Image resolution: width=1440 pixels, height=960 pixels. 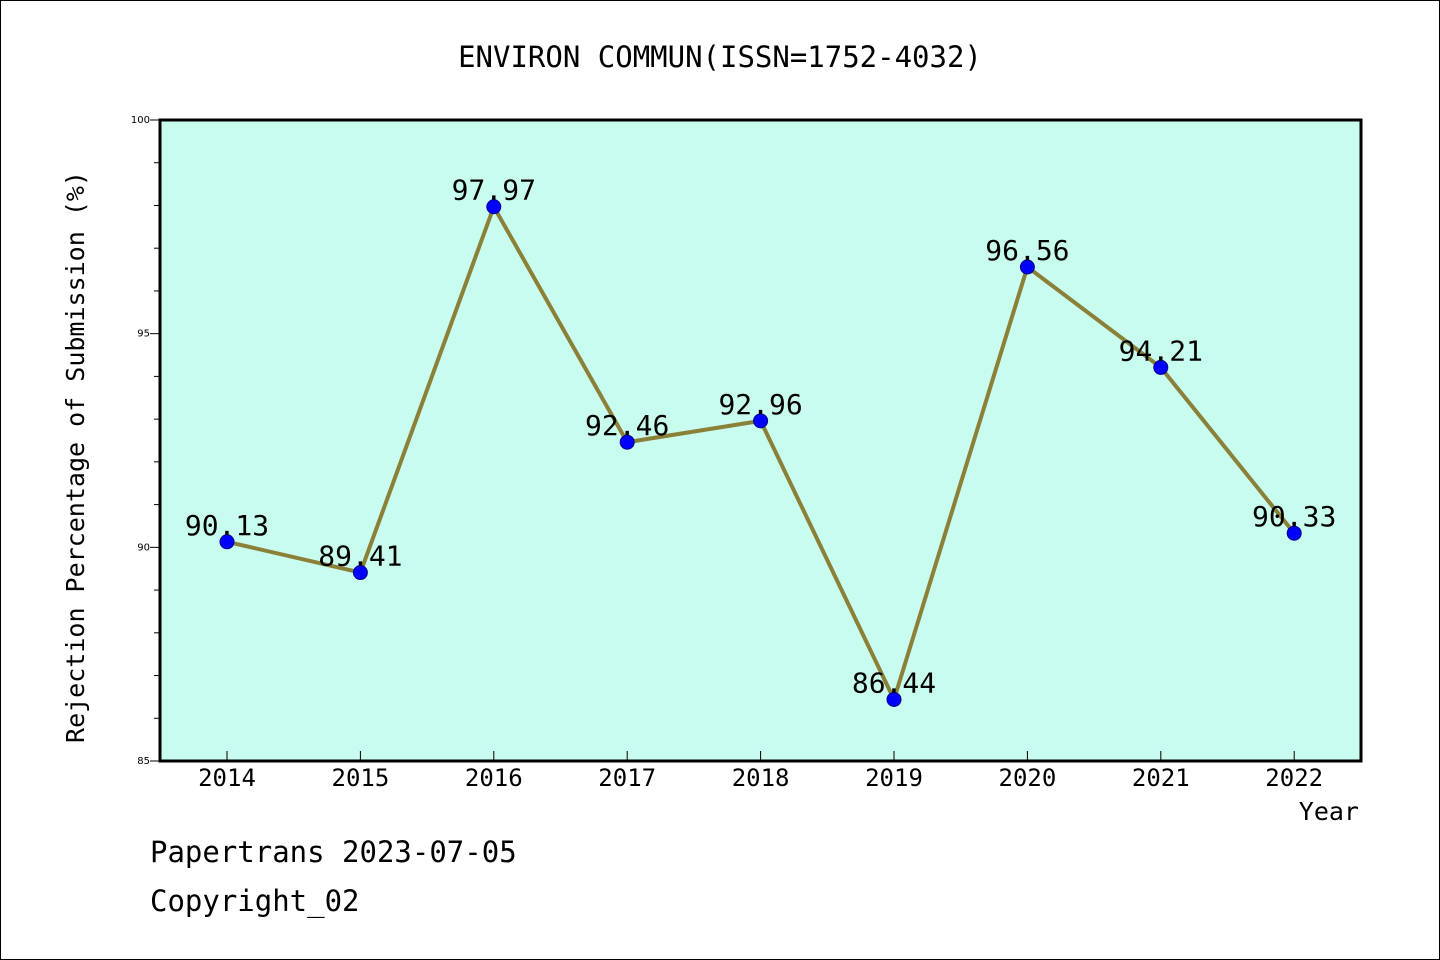 I want to click on data-label: 86.44, so click(x=894, y=682).